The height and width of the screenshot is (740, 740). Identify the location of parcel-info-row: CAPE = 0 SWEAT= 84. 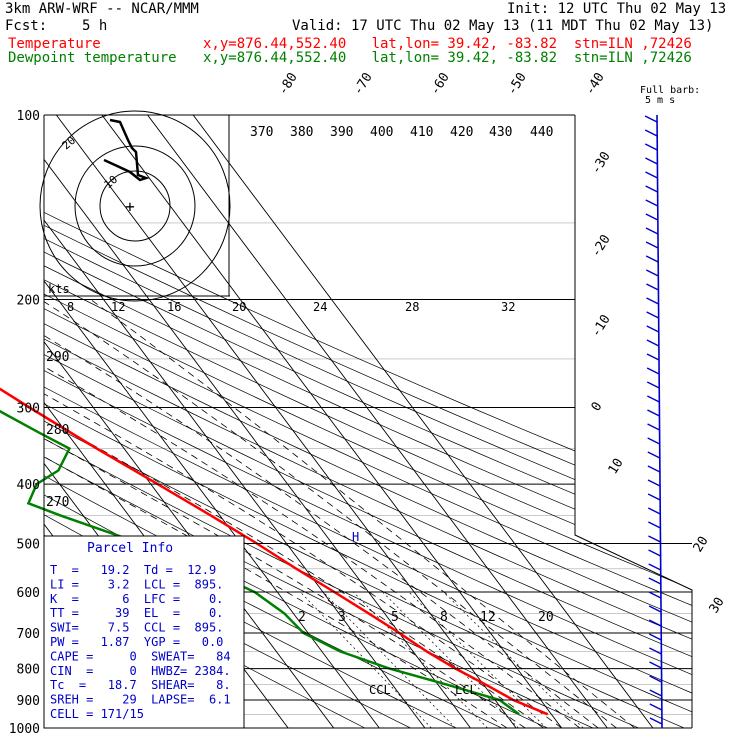
(140, 656).